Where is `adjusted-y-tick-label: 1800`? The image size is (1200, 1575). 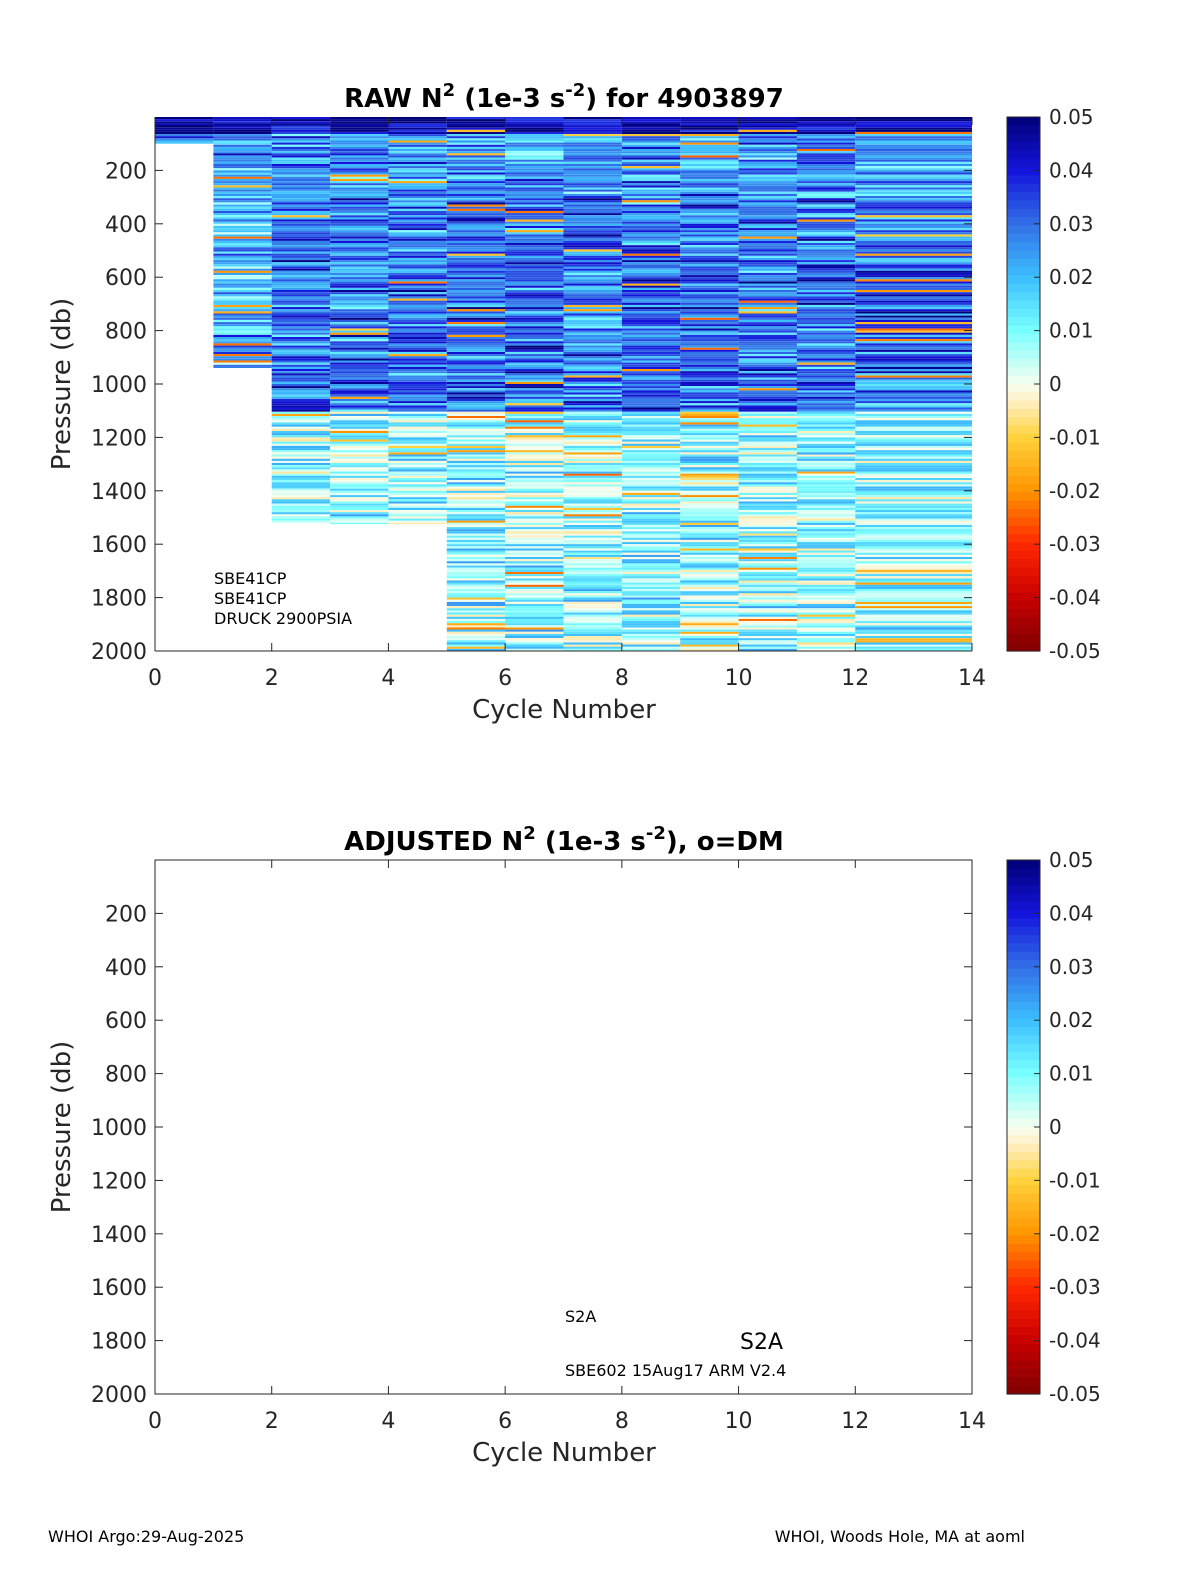
adjusted-y-tick-label: 1800 is located at coordinates (119, 1342).